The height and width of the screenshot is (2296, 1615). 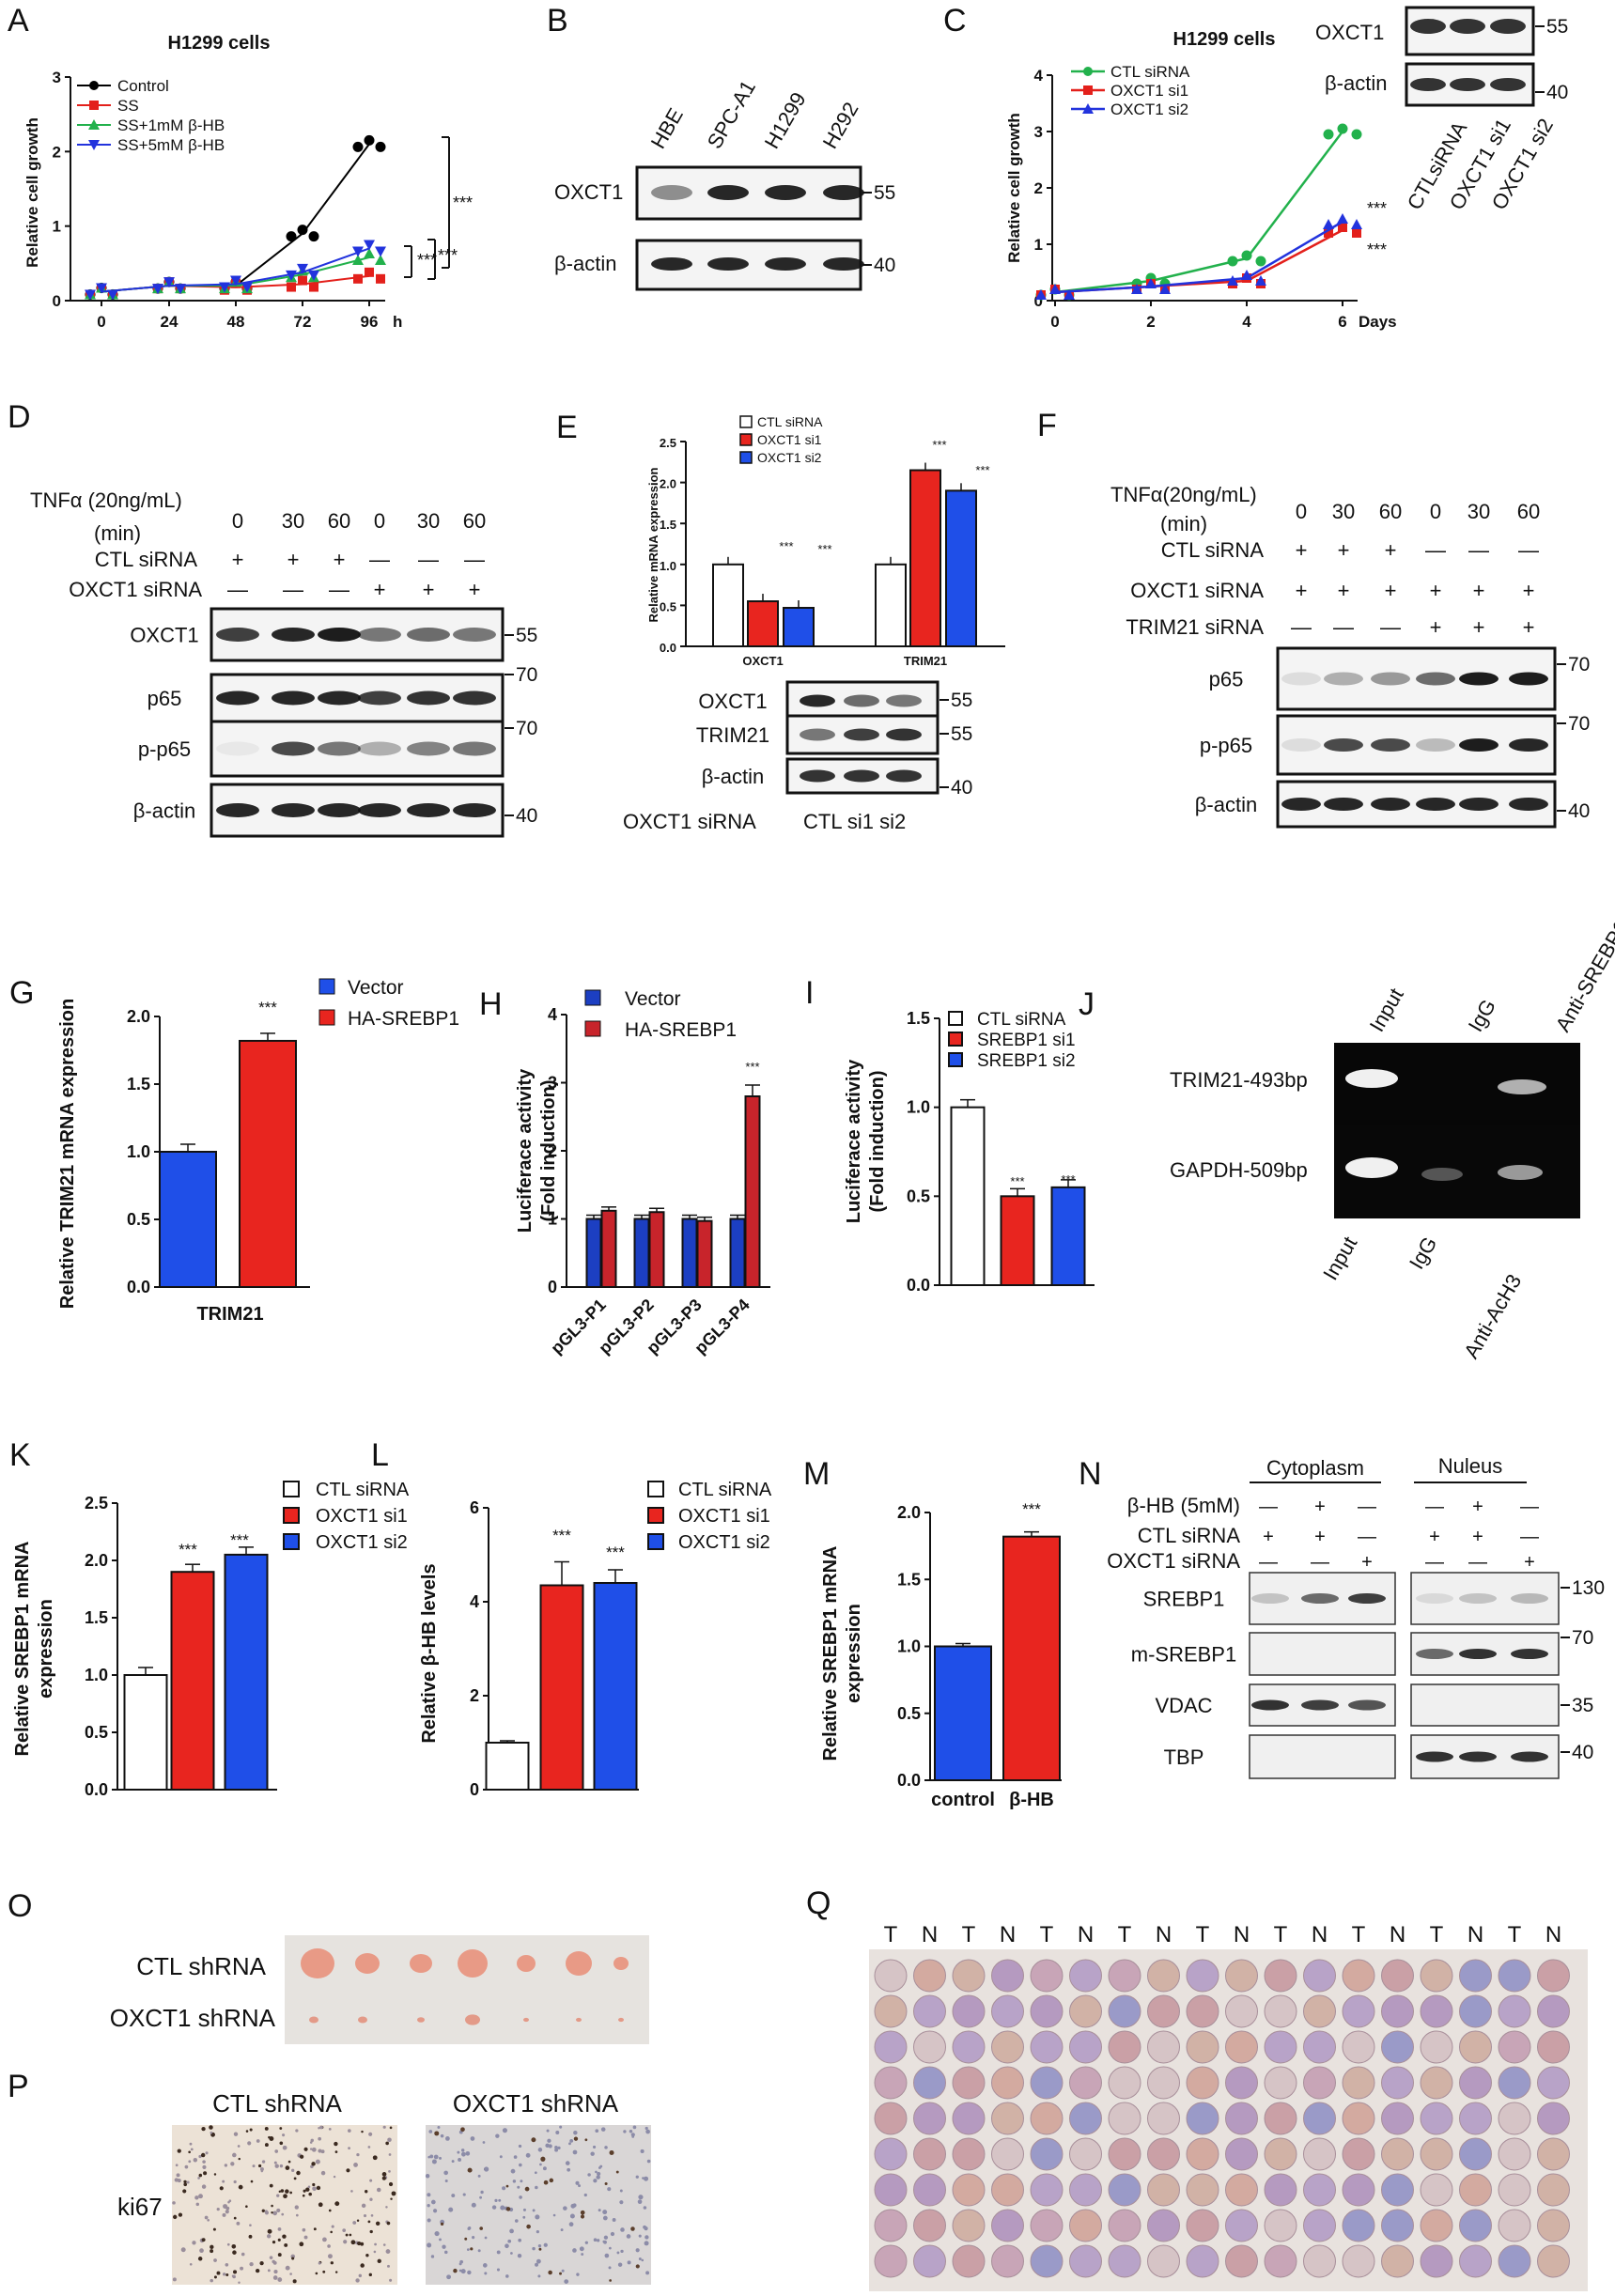 I want to click on time-label: 0, so click(x=237, y=521).